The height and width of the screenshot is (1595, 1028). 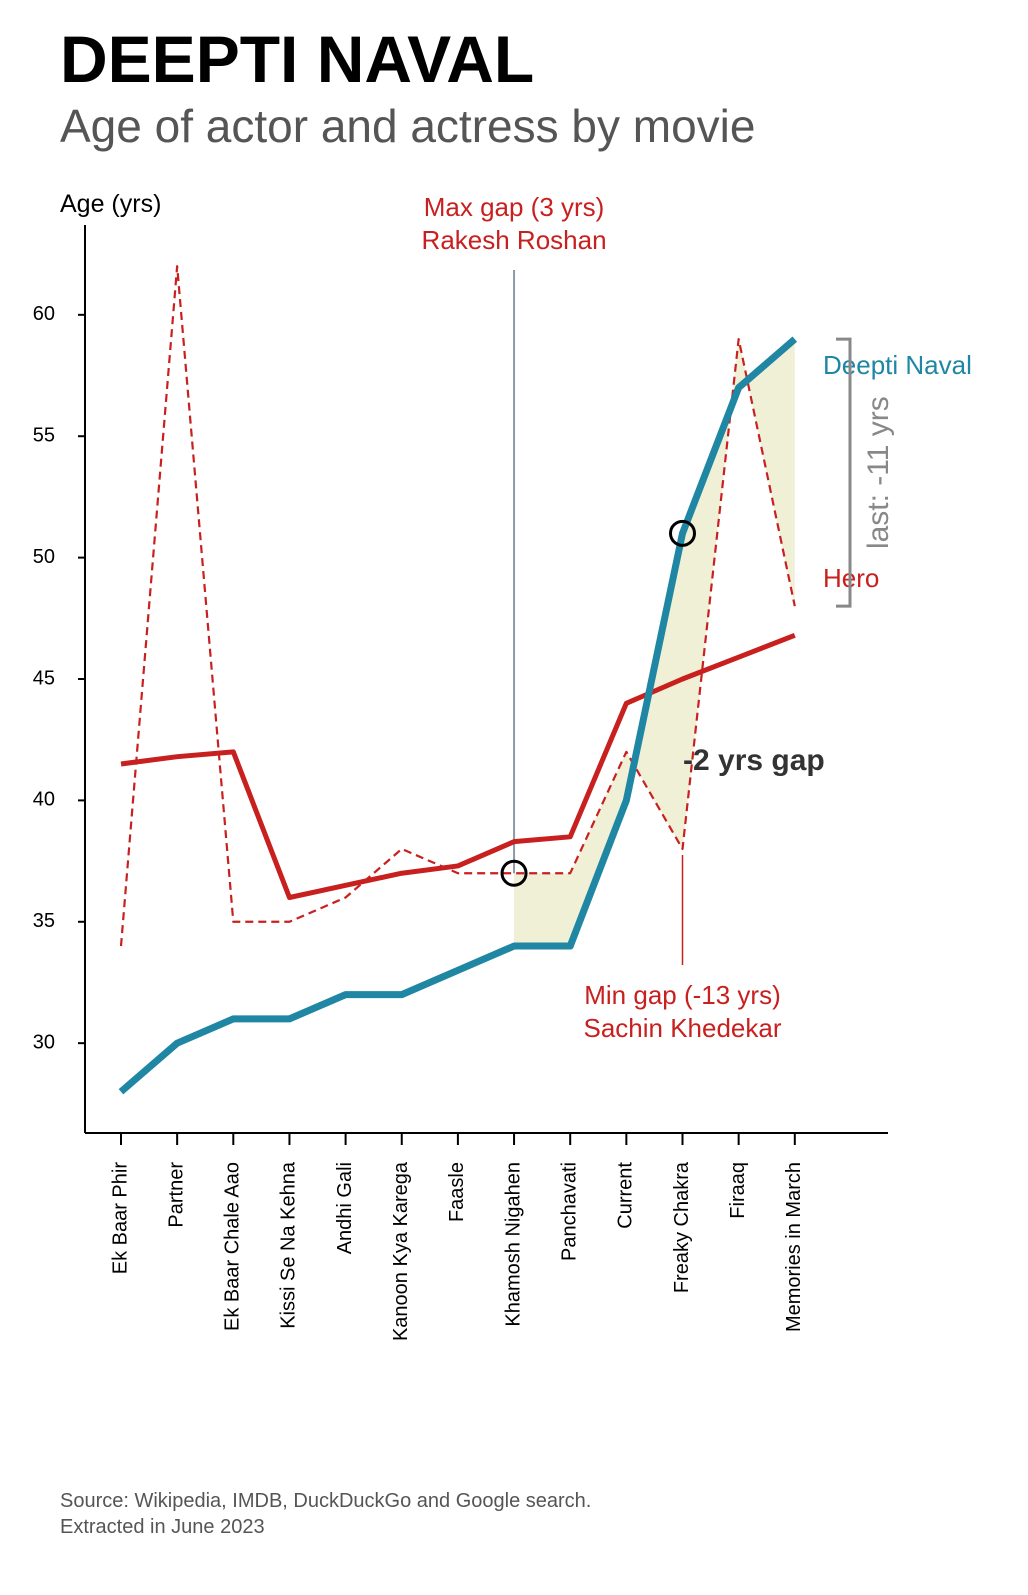 I want to click on x-tick-label: Khamosh Nigahen, so click(x=513, y=1244).